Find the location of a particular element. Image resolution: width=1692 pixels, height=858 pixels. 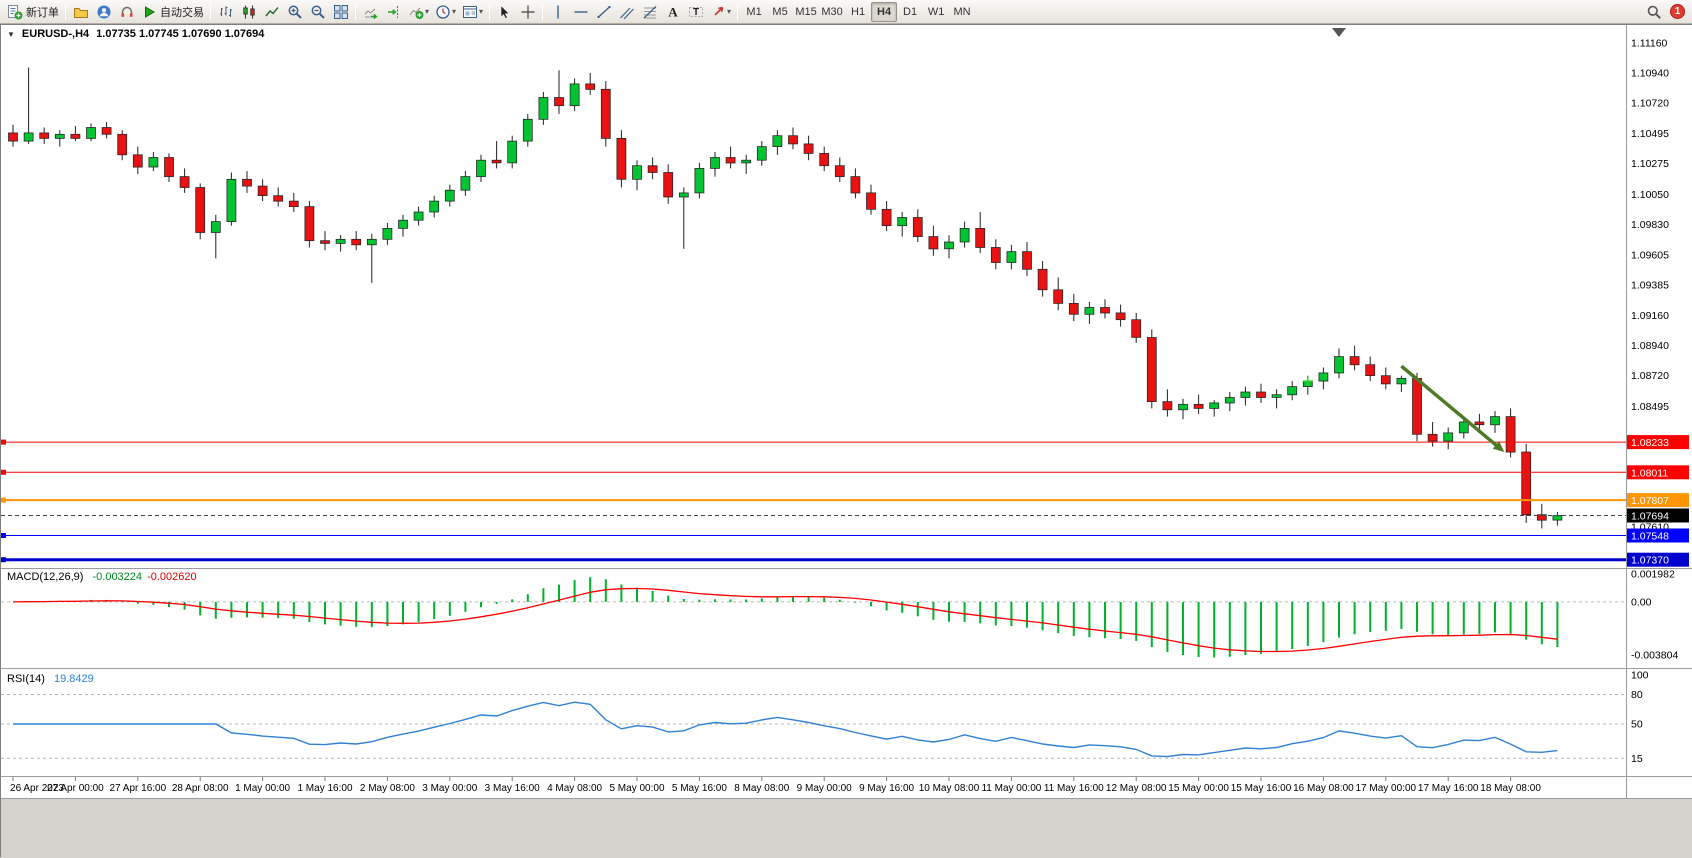

horizontal-line-button is located at coordinates (580, 11).